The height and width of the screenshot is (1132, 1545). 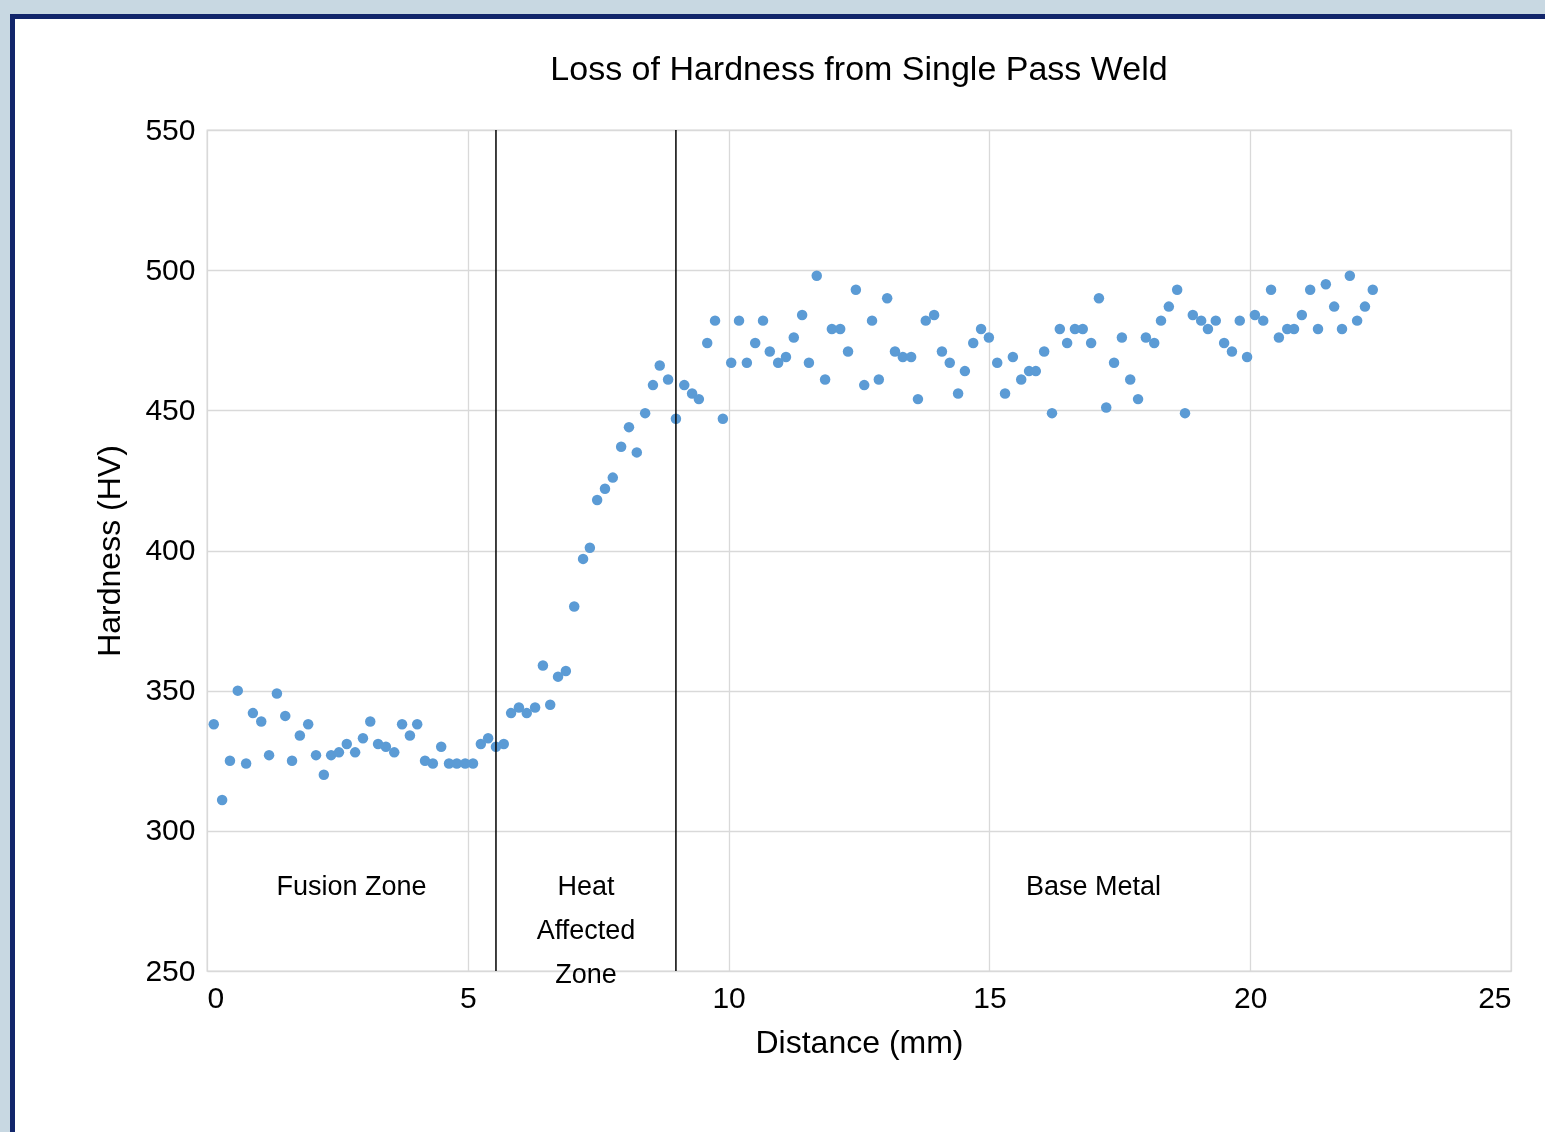 I want to click on y-tick-label: 400, so click(x=170, y=549).